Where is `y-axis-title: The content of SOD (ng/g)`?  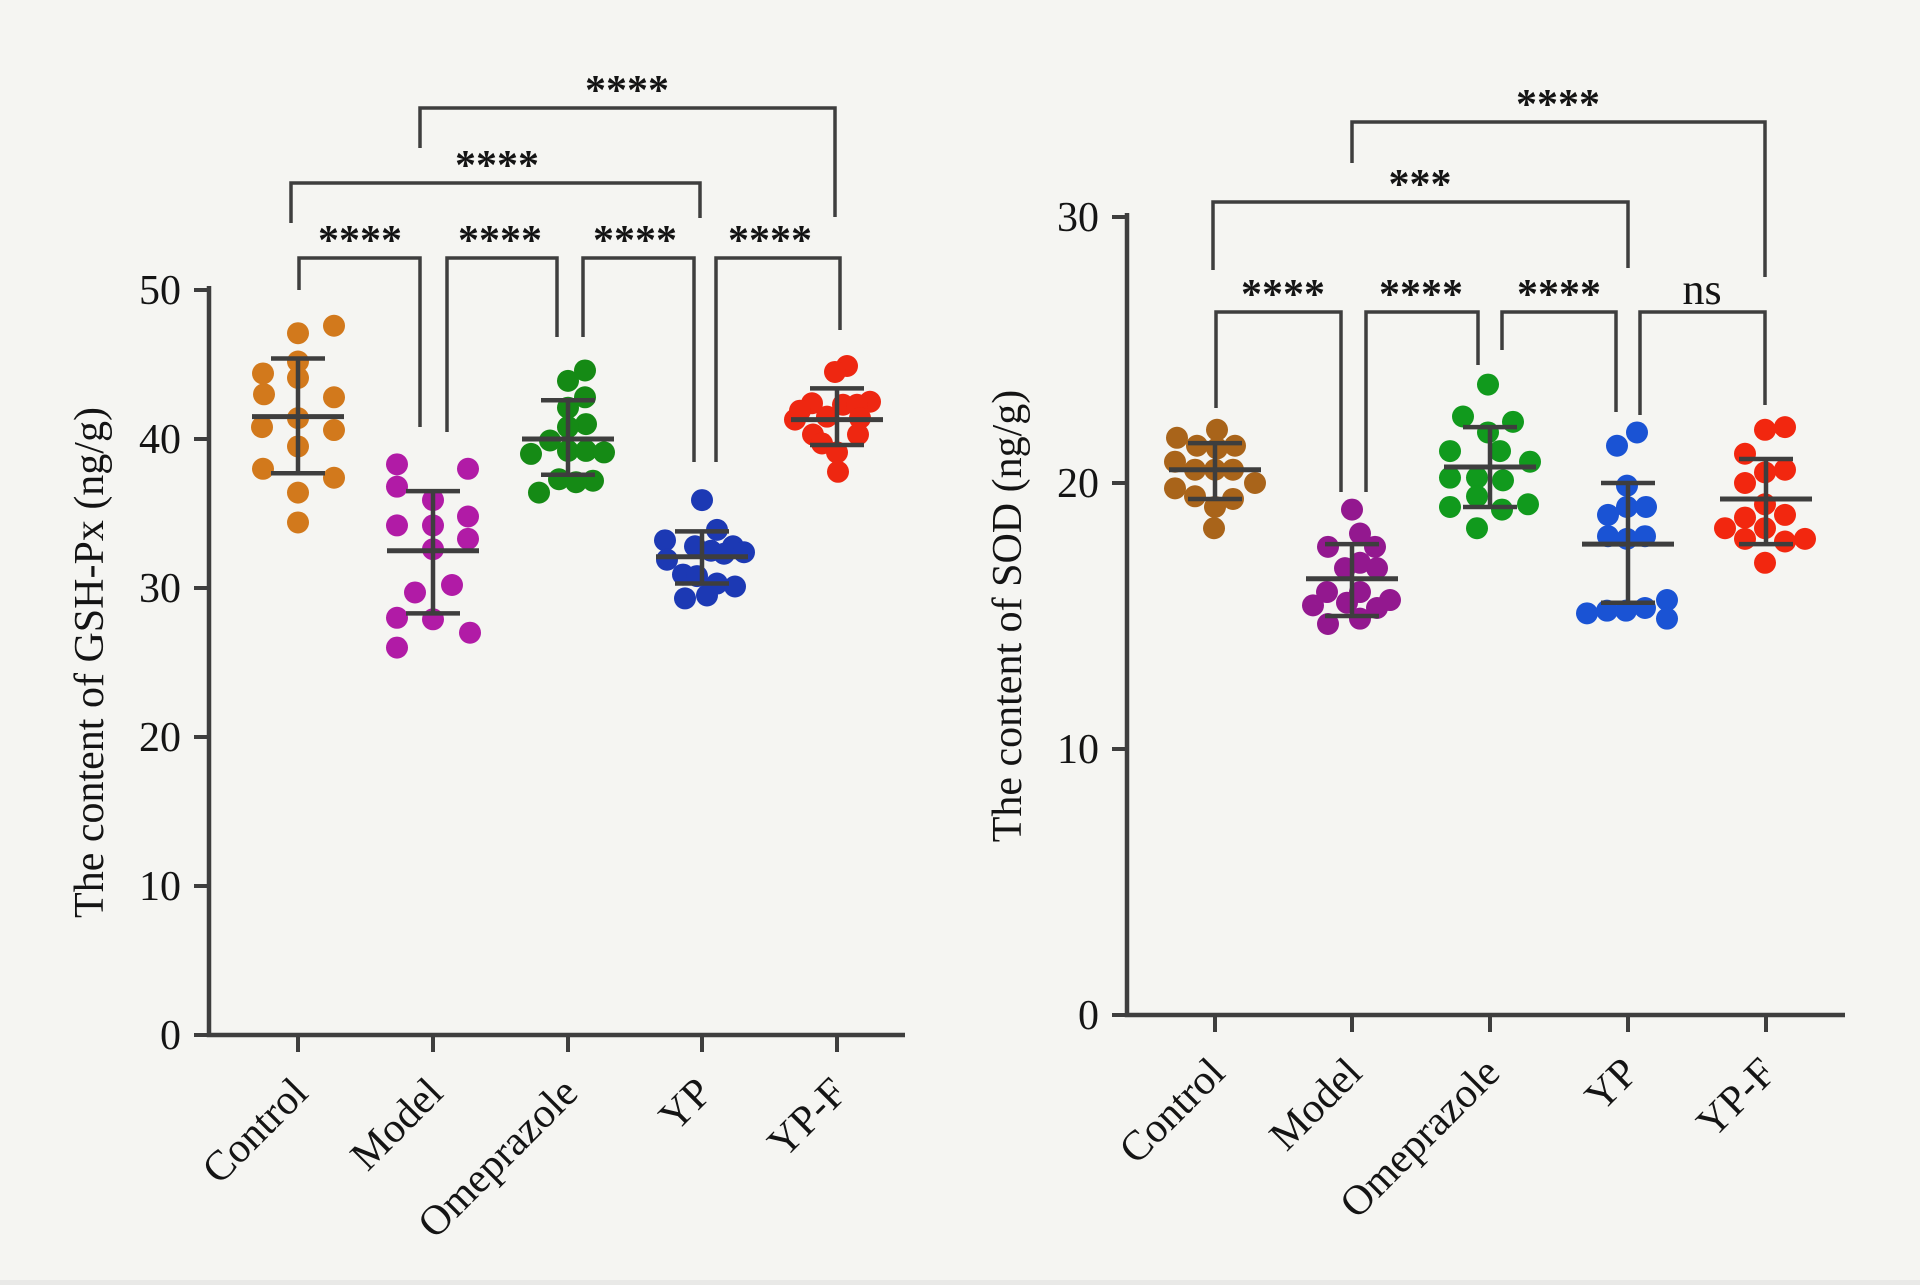
y-axis-title: The content of SOD (ng/g) is located at coordinates (1008, 616).